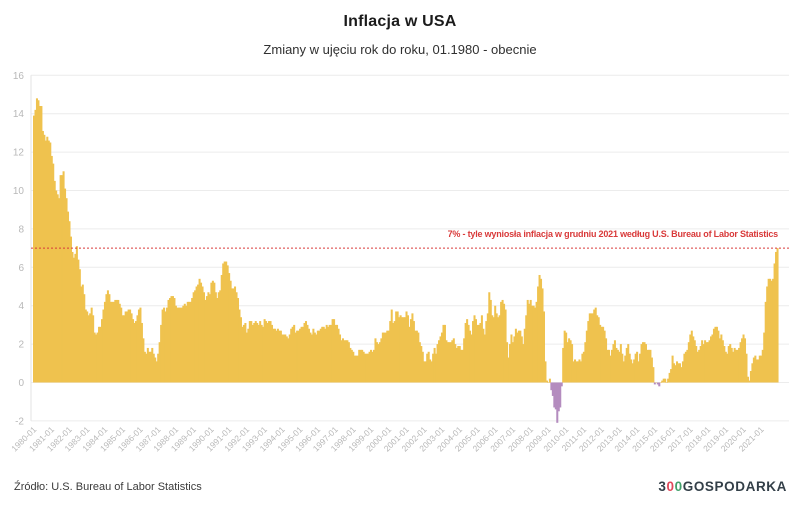  What do you see at coordinates (19, 114) in the screenshot?
I see `svg-text: 14` at bounding box center [19, 114].